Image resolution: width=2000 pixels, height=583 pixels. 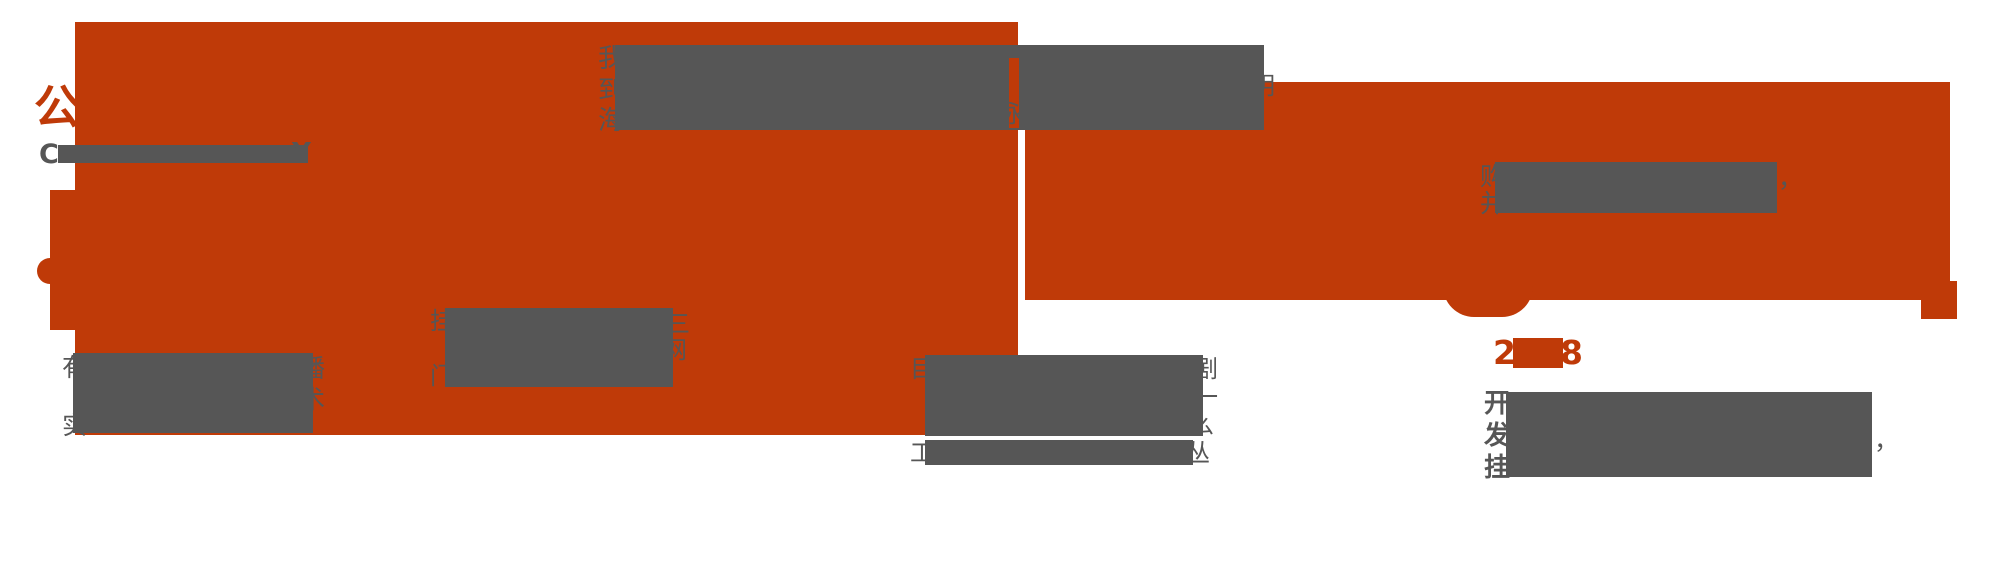 What do you see at coordinates (1497, 436) in the screenshot?
I see `timeline-text-l2-char: 发` at bounding box center [1497, 436].